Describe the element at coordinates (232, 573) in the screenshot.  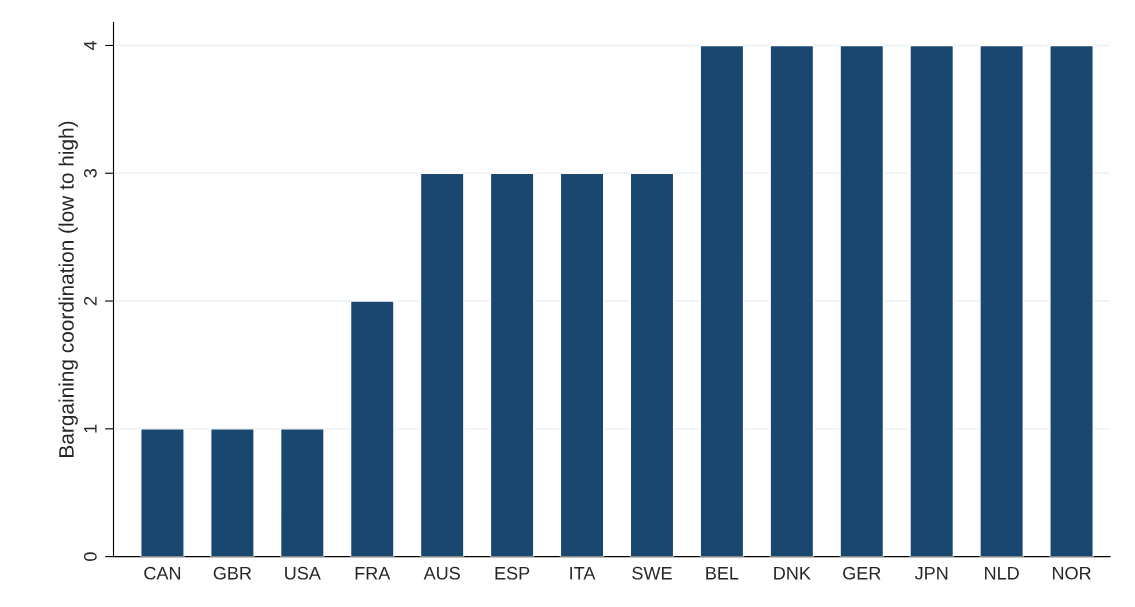
I see `x-tick-label: GBR` at that location.